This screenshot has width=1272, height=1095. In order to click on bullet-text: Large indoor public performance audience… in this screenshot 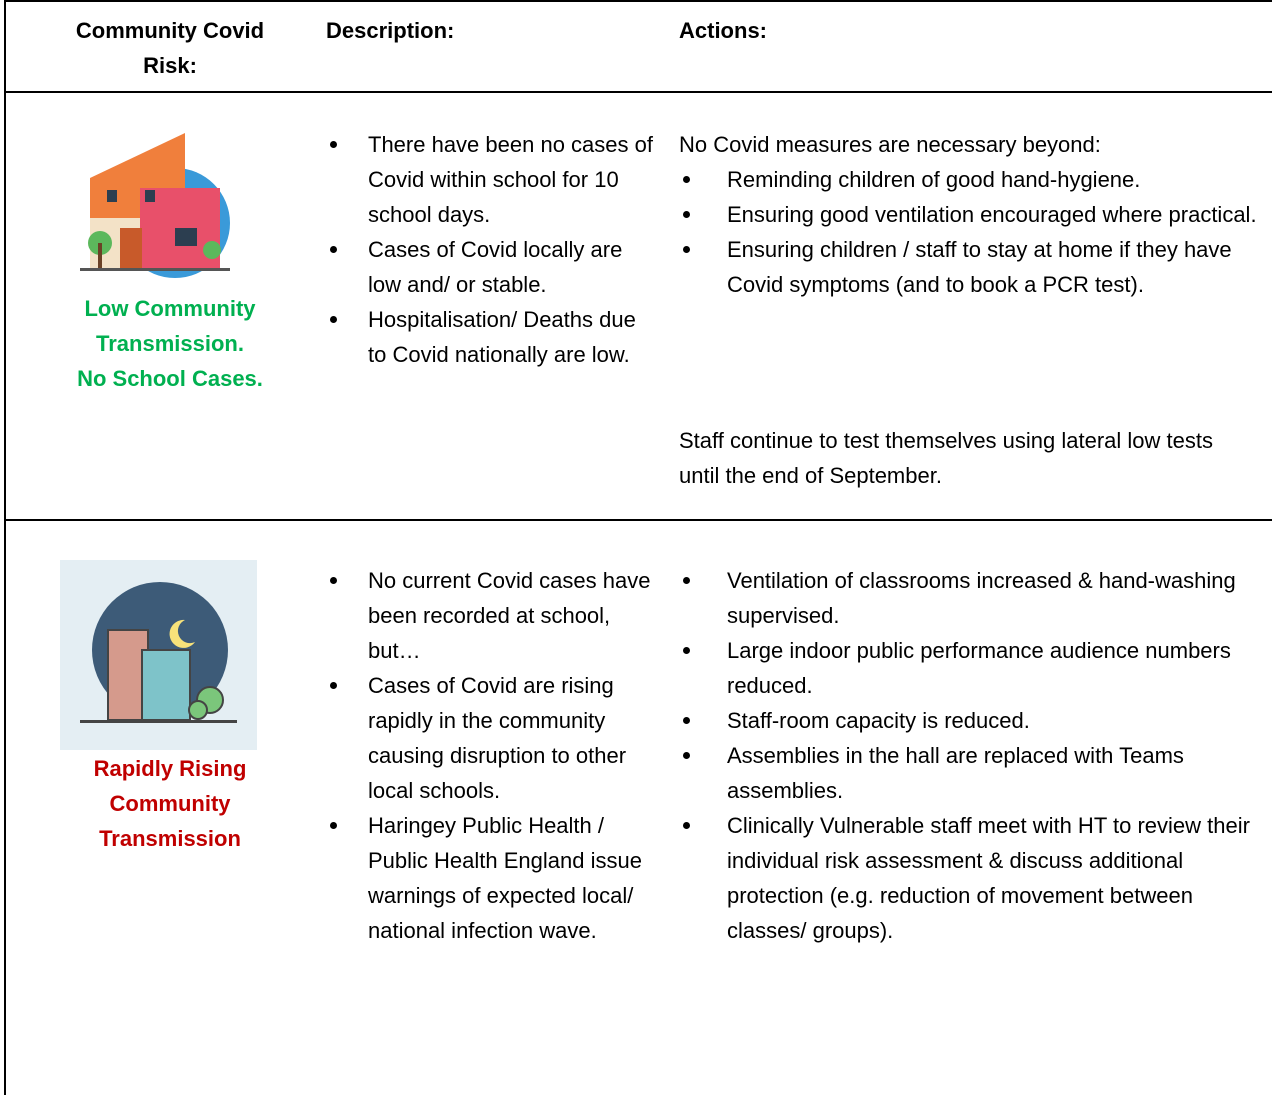, I will do `click(979, 668)`.